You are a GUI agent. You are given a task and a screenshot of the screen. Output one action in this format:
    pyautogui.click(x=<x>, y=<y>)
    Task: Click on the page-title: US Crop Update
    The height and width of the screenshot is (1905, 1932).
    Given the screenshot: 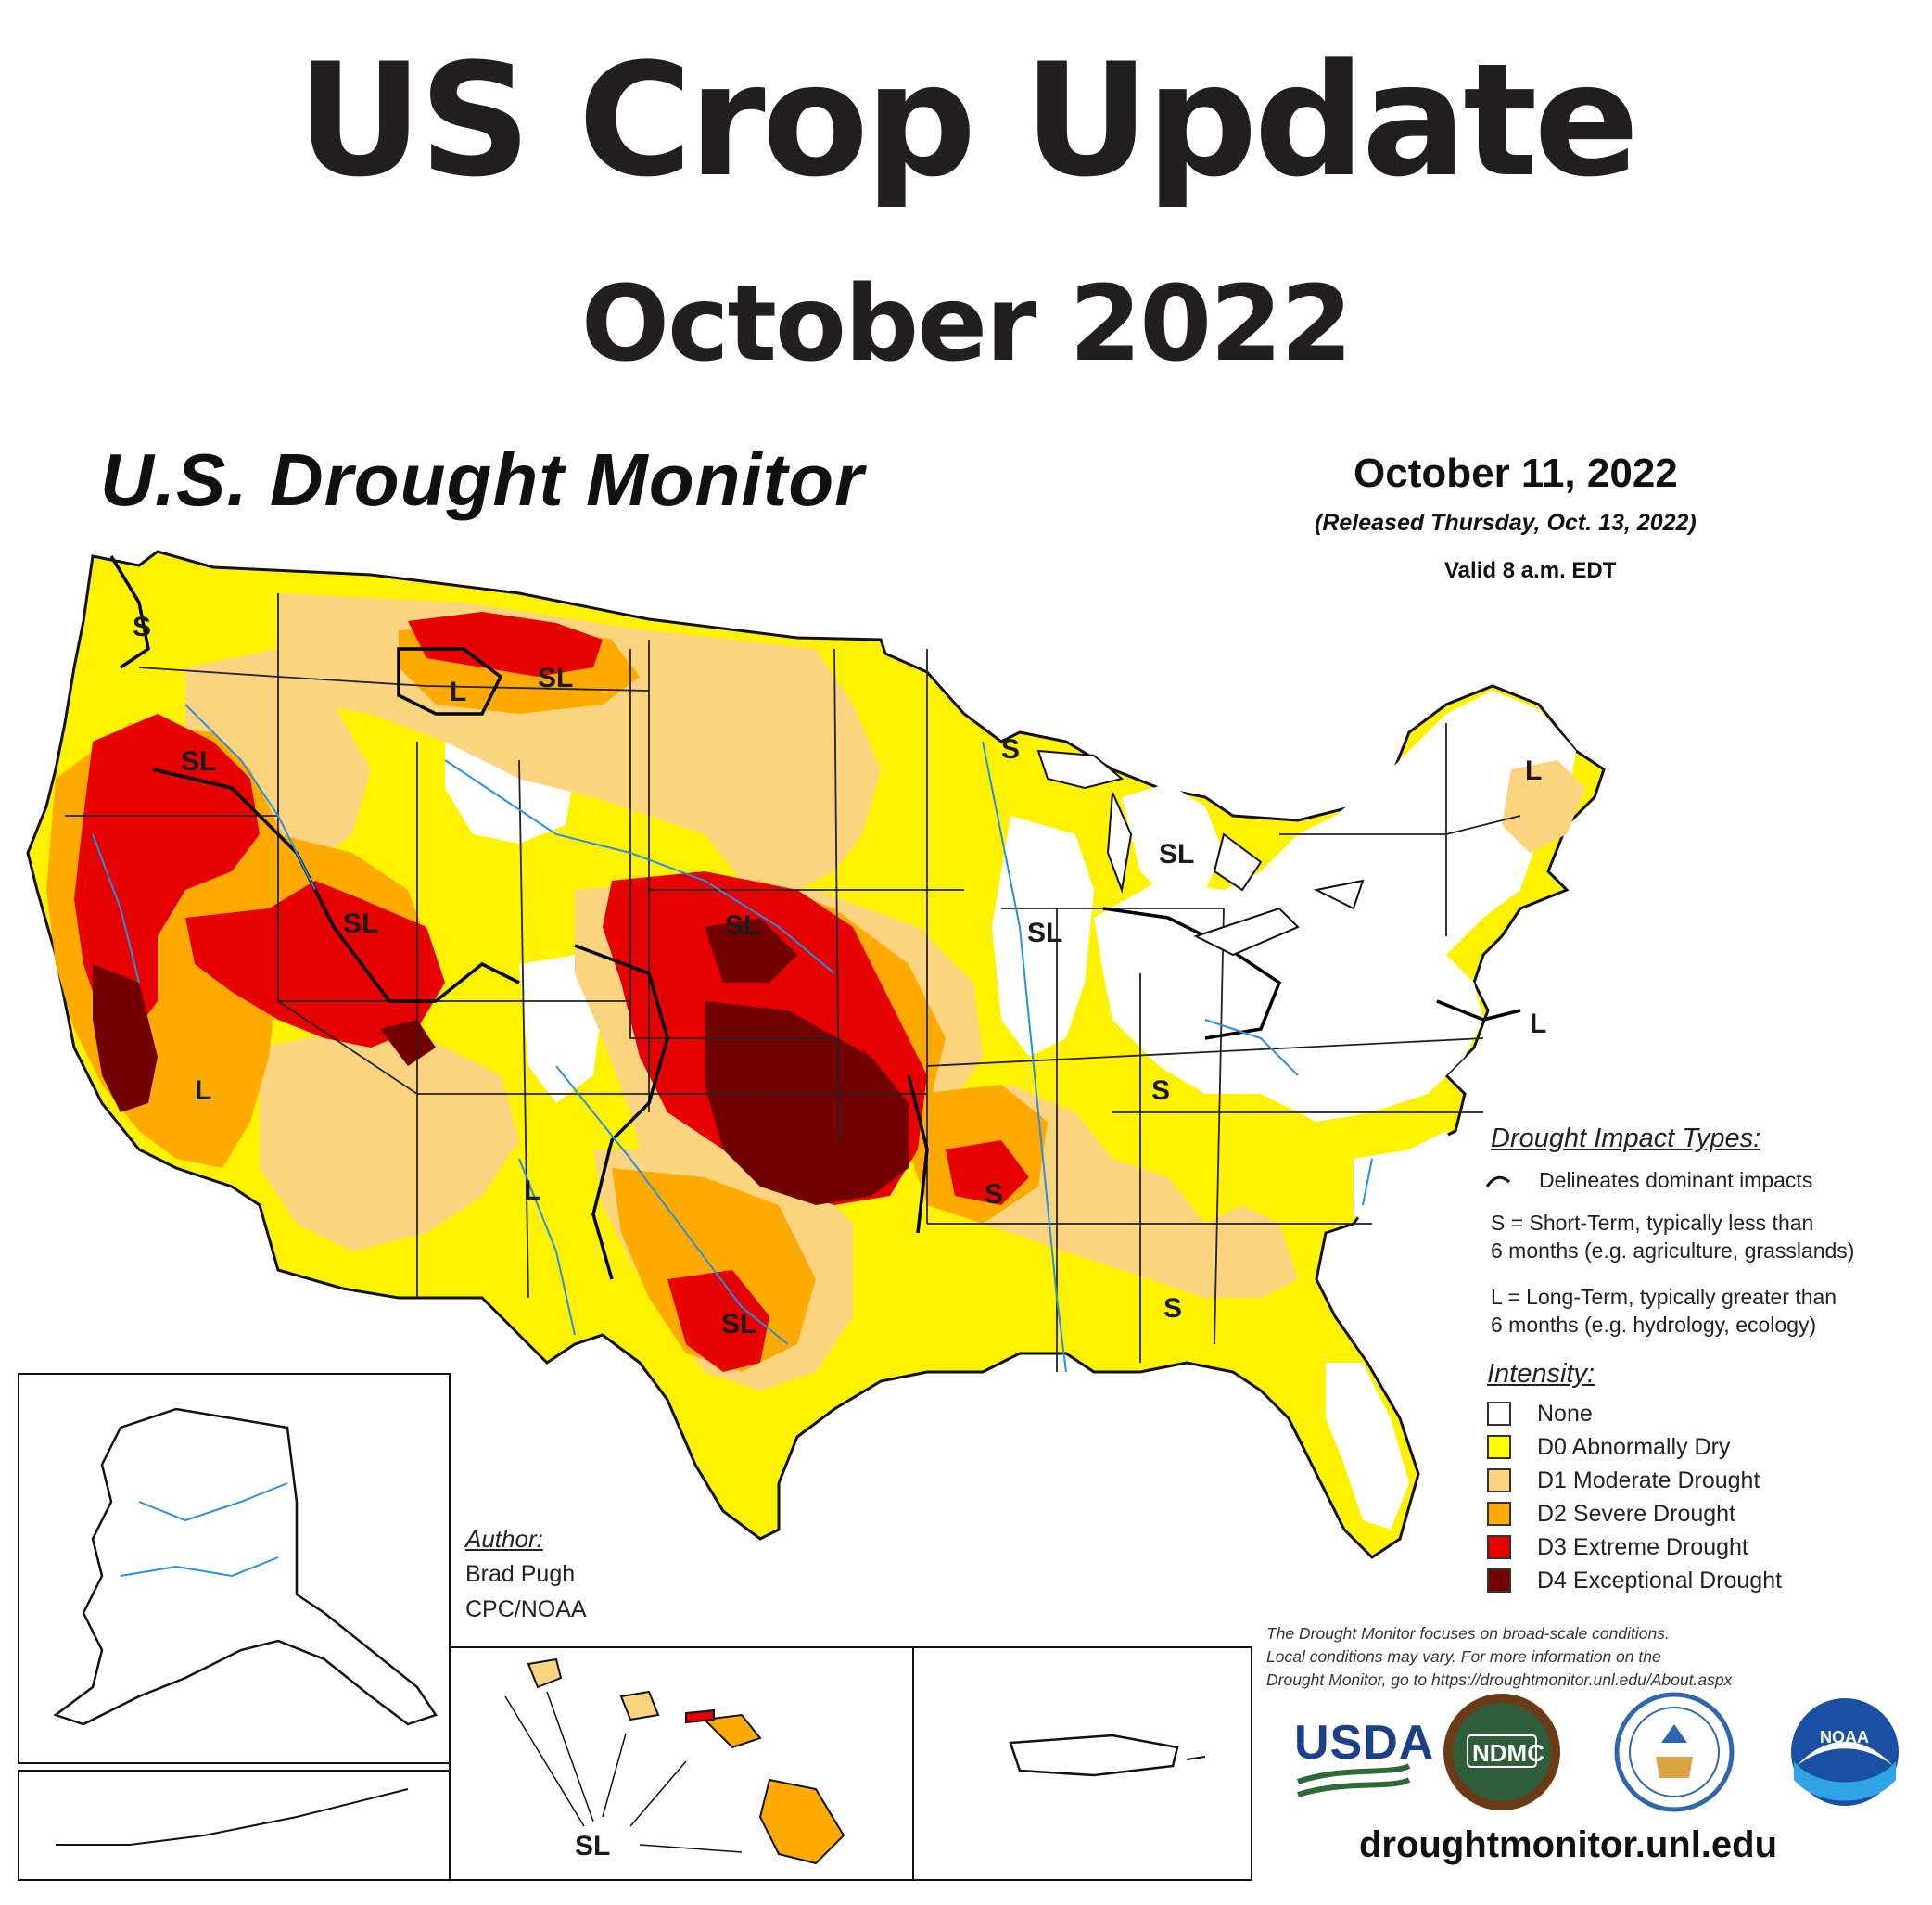 What is the action you would take?
    pyautogui.click(x=968, y=120)
    